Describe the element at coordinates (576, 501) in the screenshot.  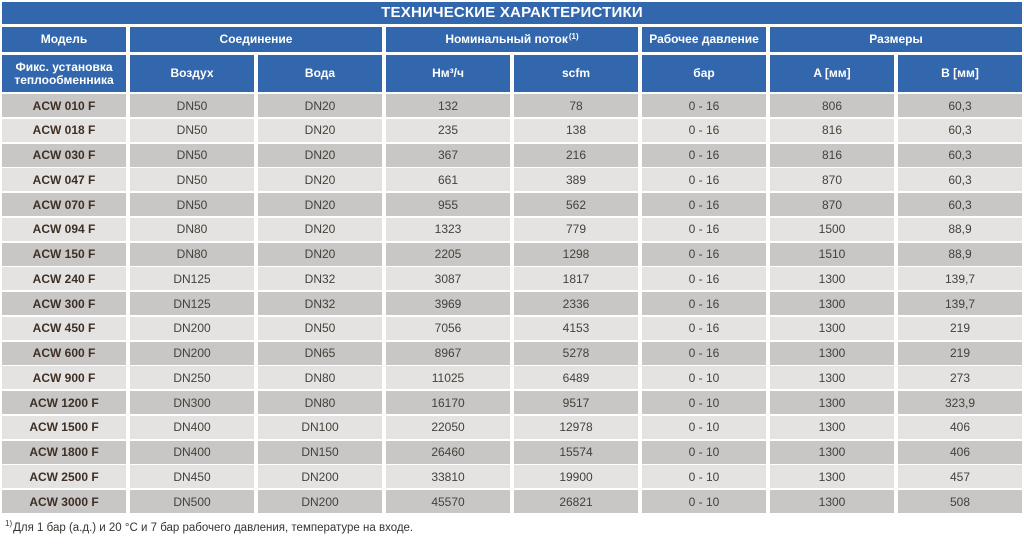
I see `value-cell: 26821` at that location.